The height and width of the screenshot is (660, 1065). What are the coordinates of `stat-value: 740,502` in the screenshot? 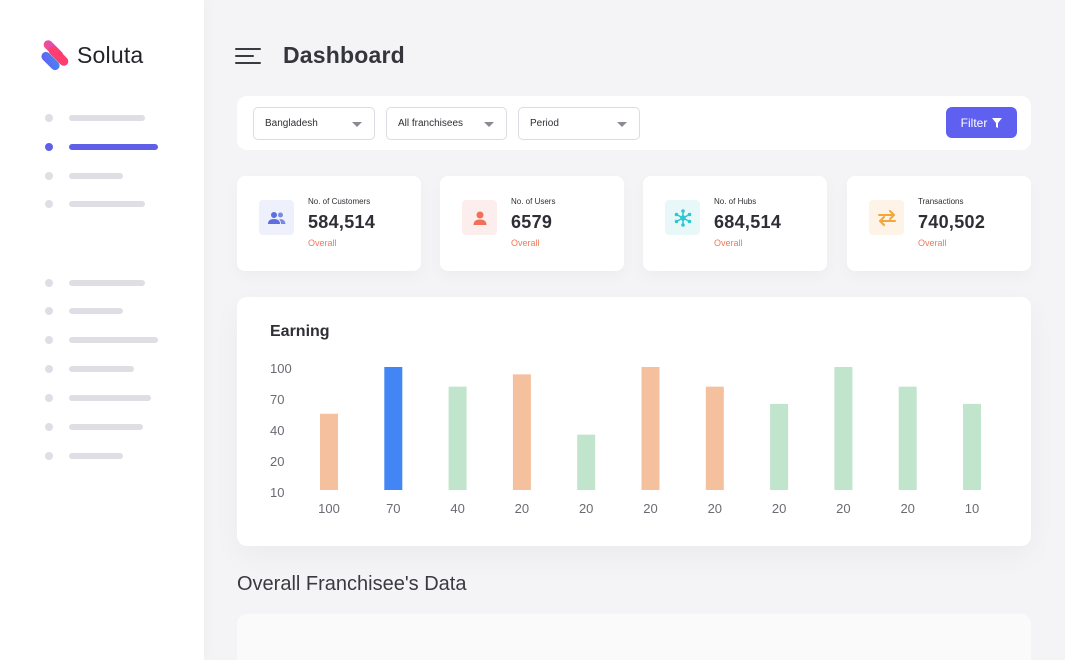 It's located at (952, 222).